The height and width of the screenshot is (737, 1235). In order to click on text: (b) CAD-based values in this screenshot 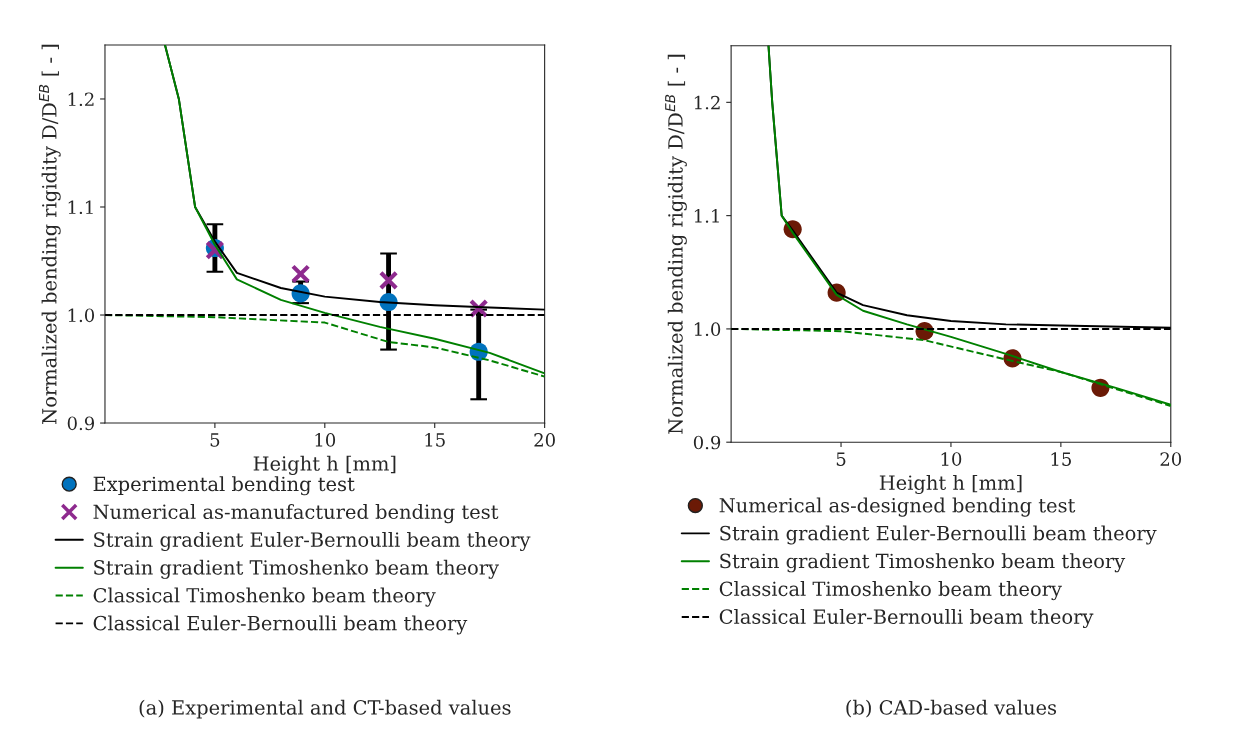, I will do `click(951, 708)`.